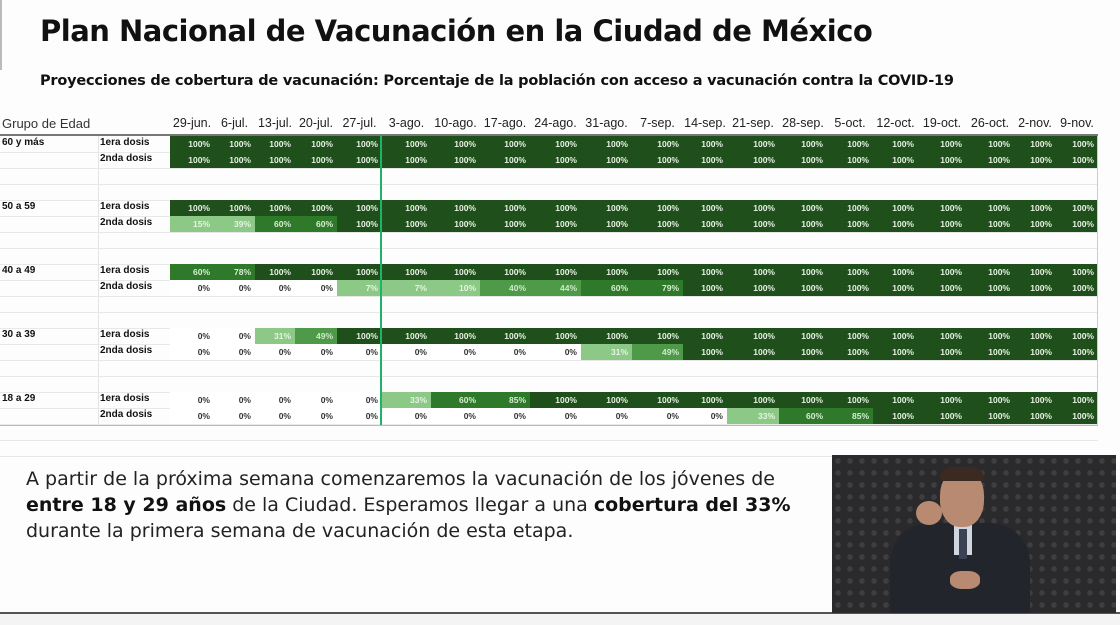  Describe the element at coordinates (990, 123) in the screenshot. I see `date-header: 26-oct.` at that location.